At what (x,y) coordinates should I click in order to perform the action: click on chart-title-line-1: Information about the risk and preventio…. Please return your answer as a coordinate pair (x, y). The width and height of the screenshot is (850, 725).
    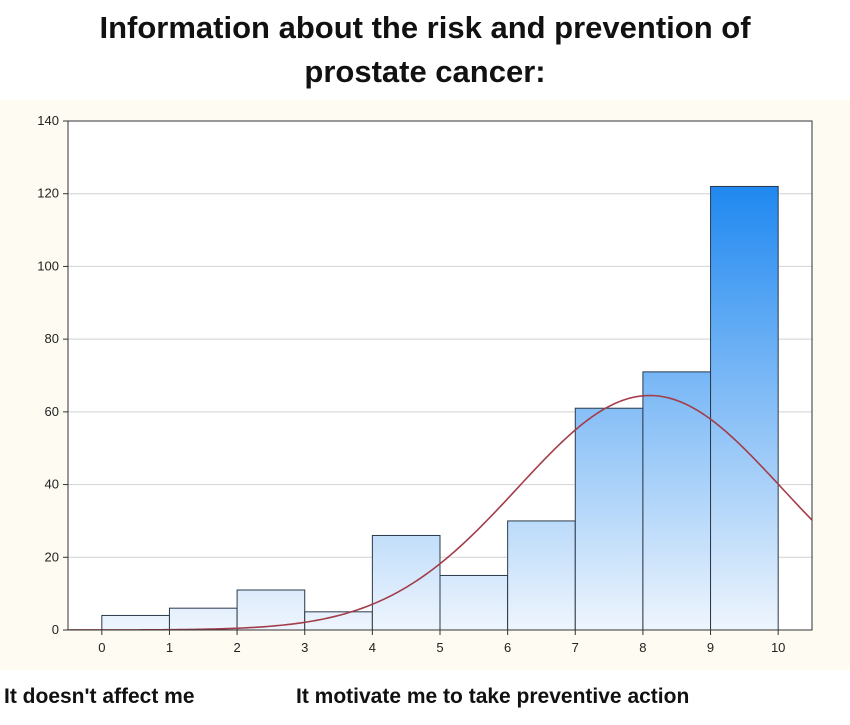
    Looking at the image, I should click on (425, 27).